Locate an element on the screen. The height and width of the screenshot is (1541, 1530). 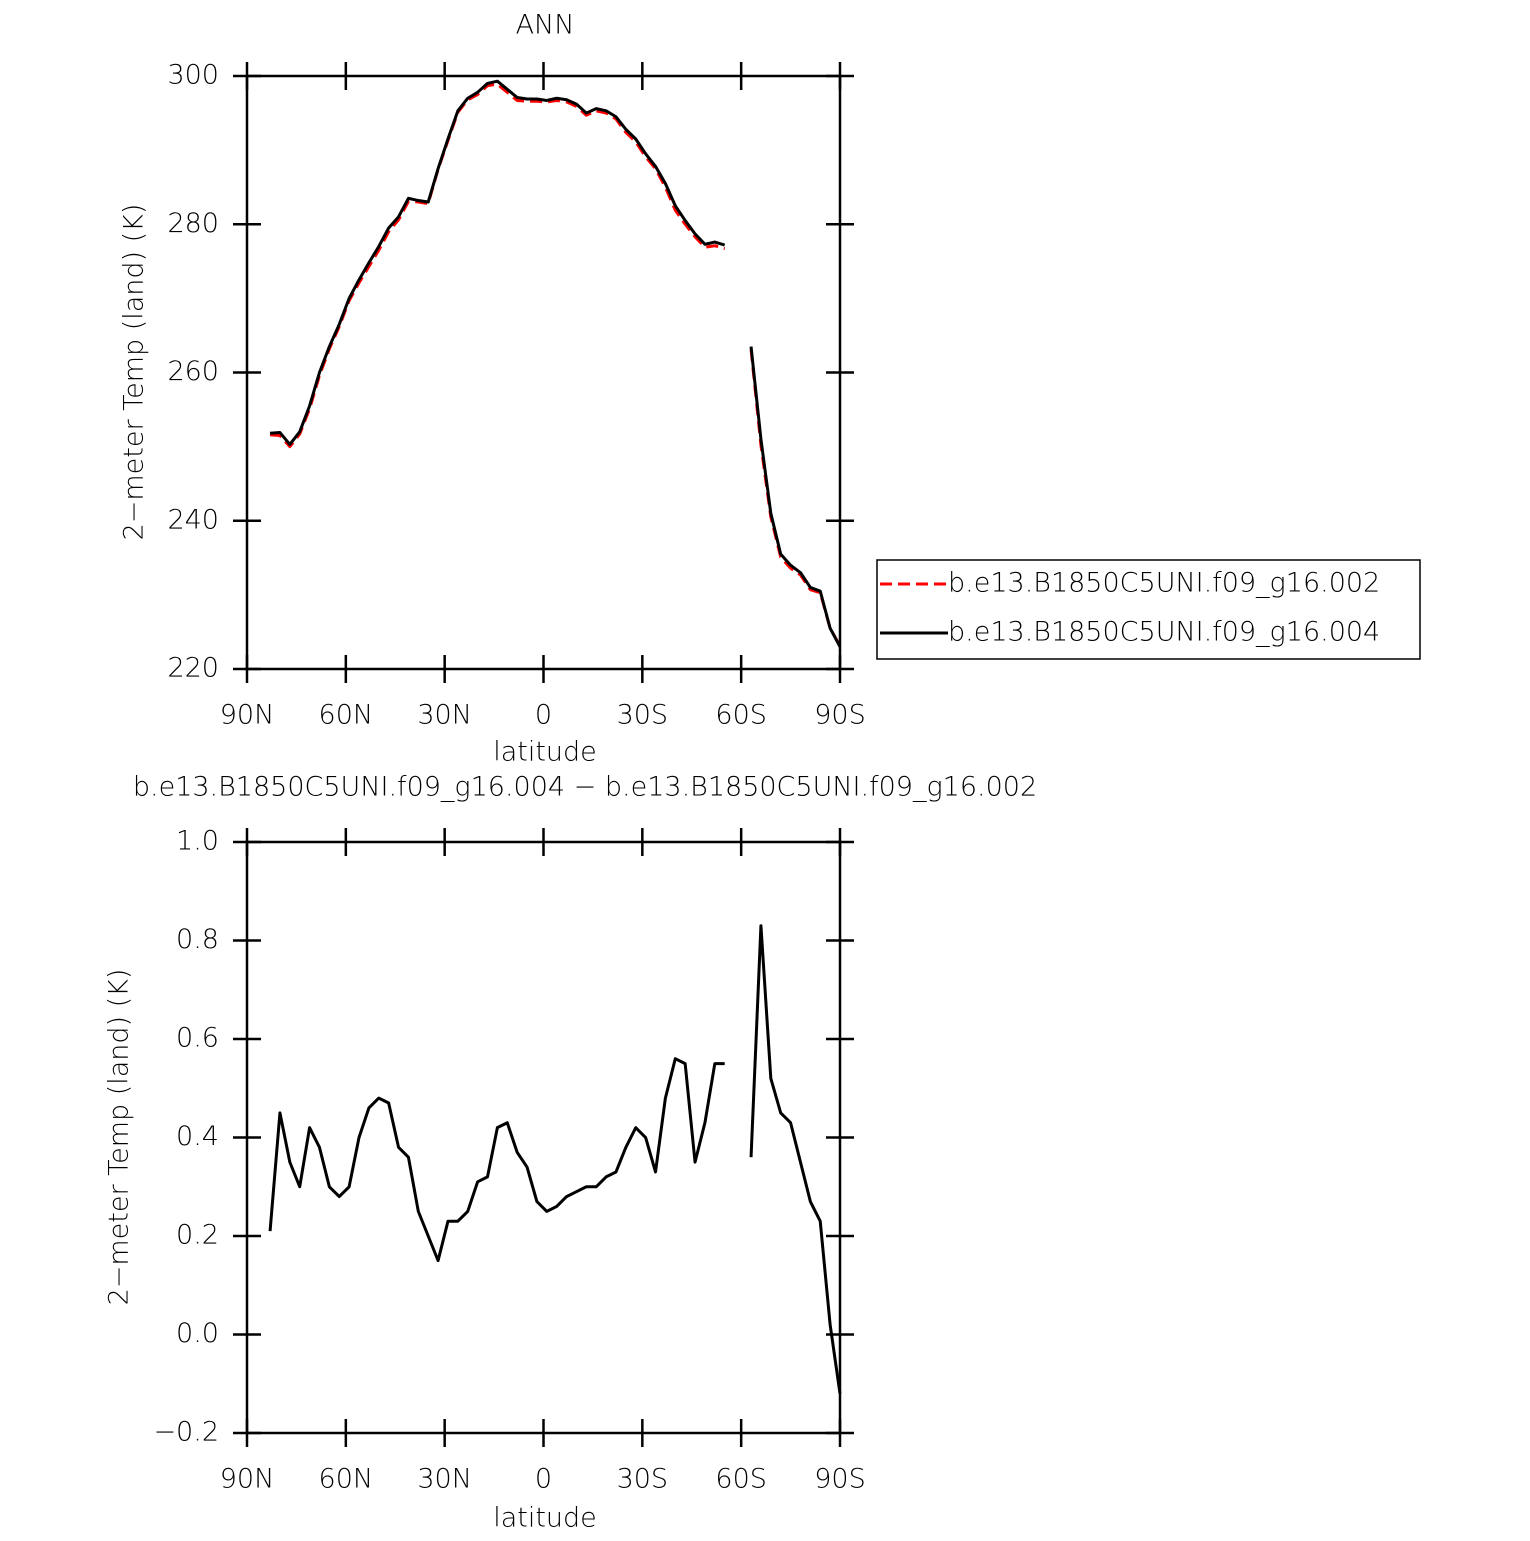
y-tick-label: 0.2 is located at coordinates (197, 1235).